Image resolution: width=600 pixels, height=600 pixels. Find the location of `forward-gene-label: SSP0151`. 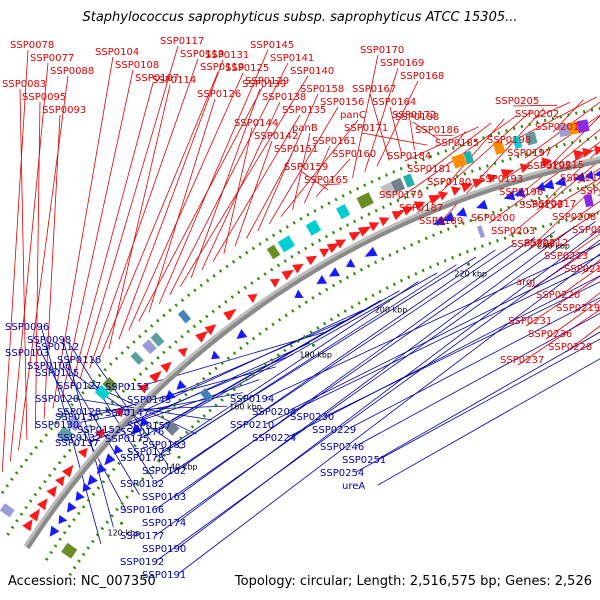

forward-gene-label: SSP0151 is located at coordinates (296, 149).